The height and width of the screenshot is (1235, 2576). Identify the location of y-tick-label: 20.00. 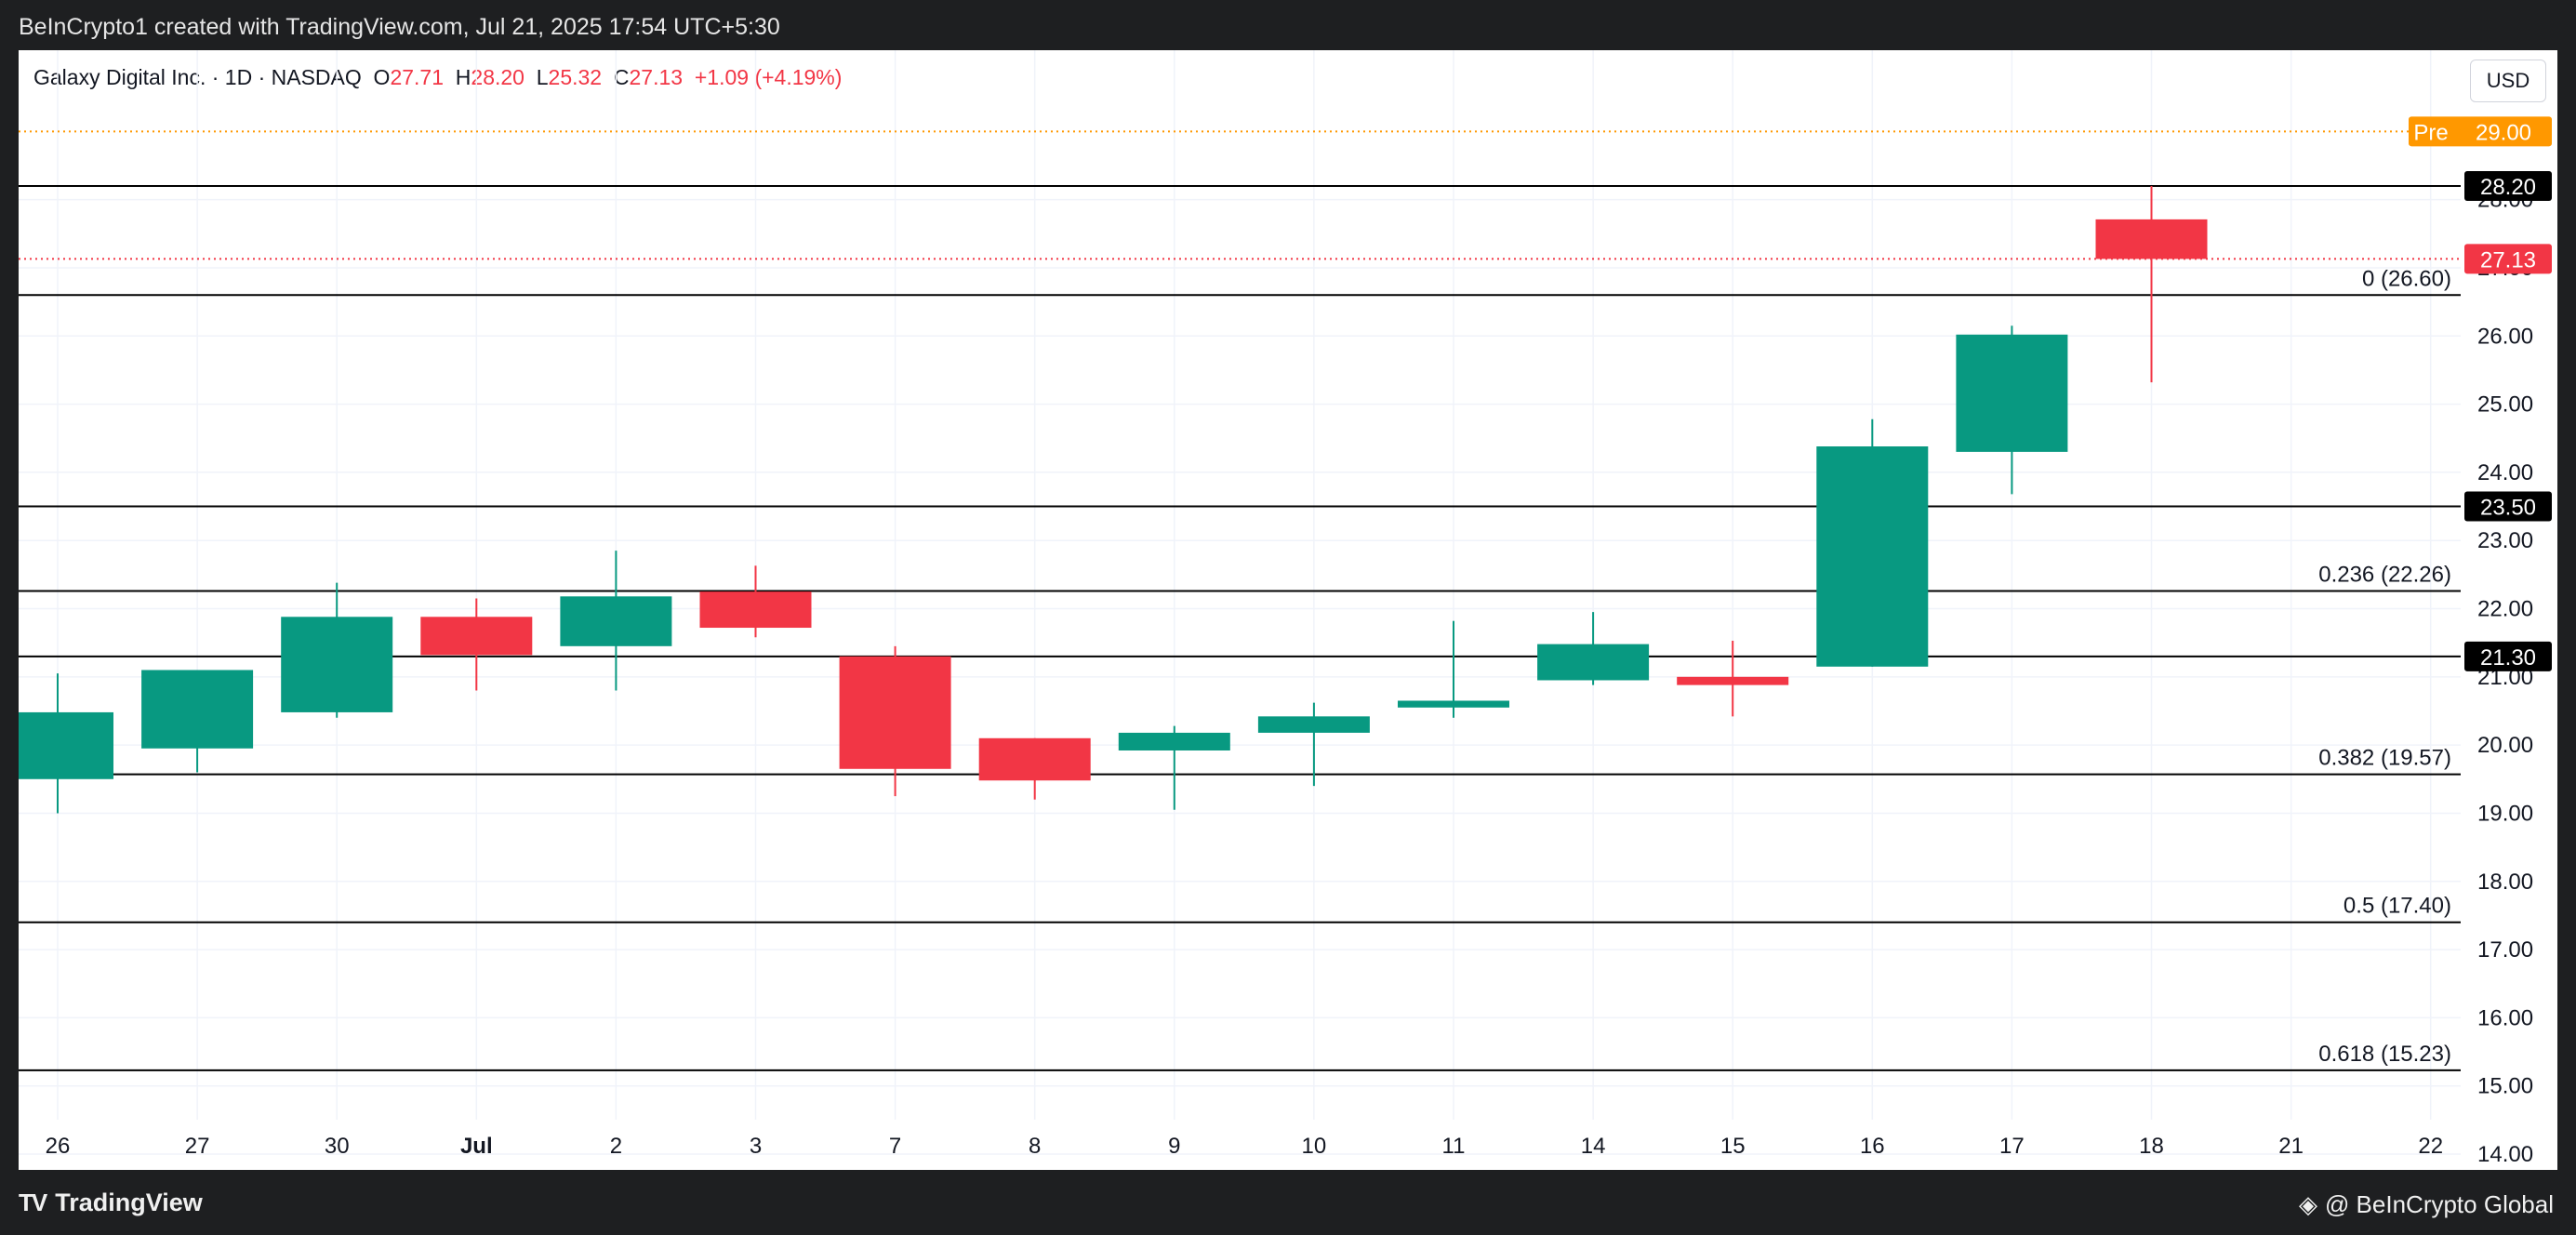
(2505, 745).